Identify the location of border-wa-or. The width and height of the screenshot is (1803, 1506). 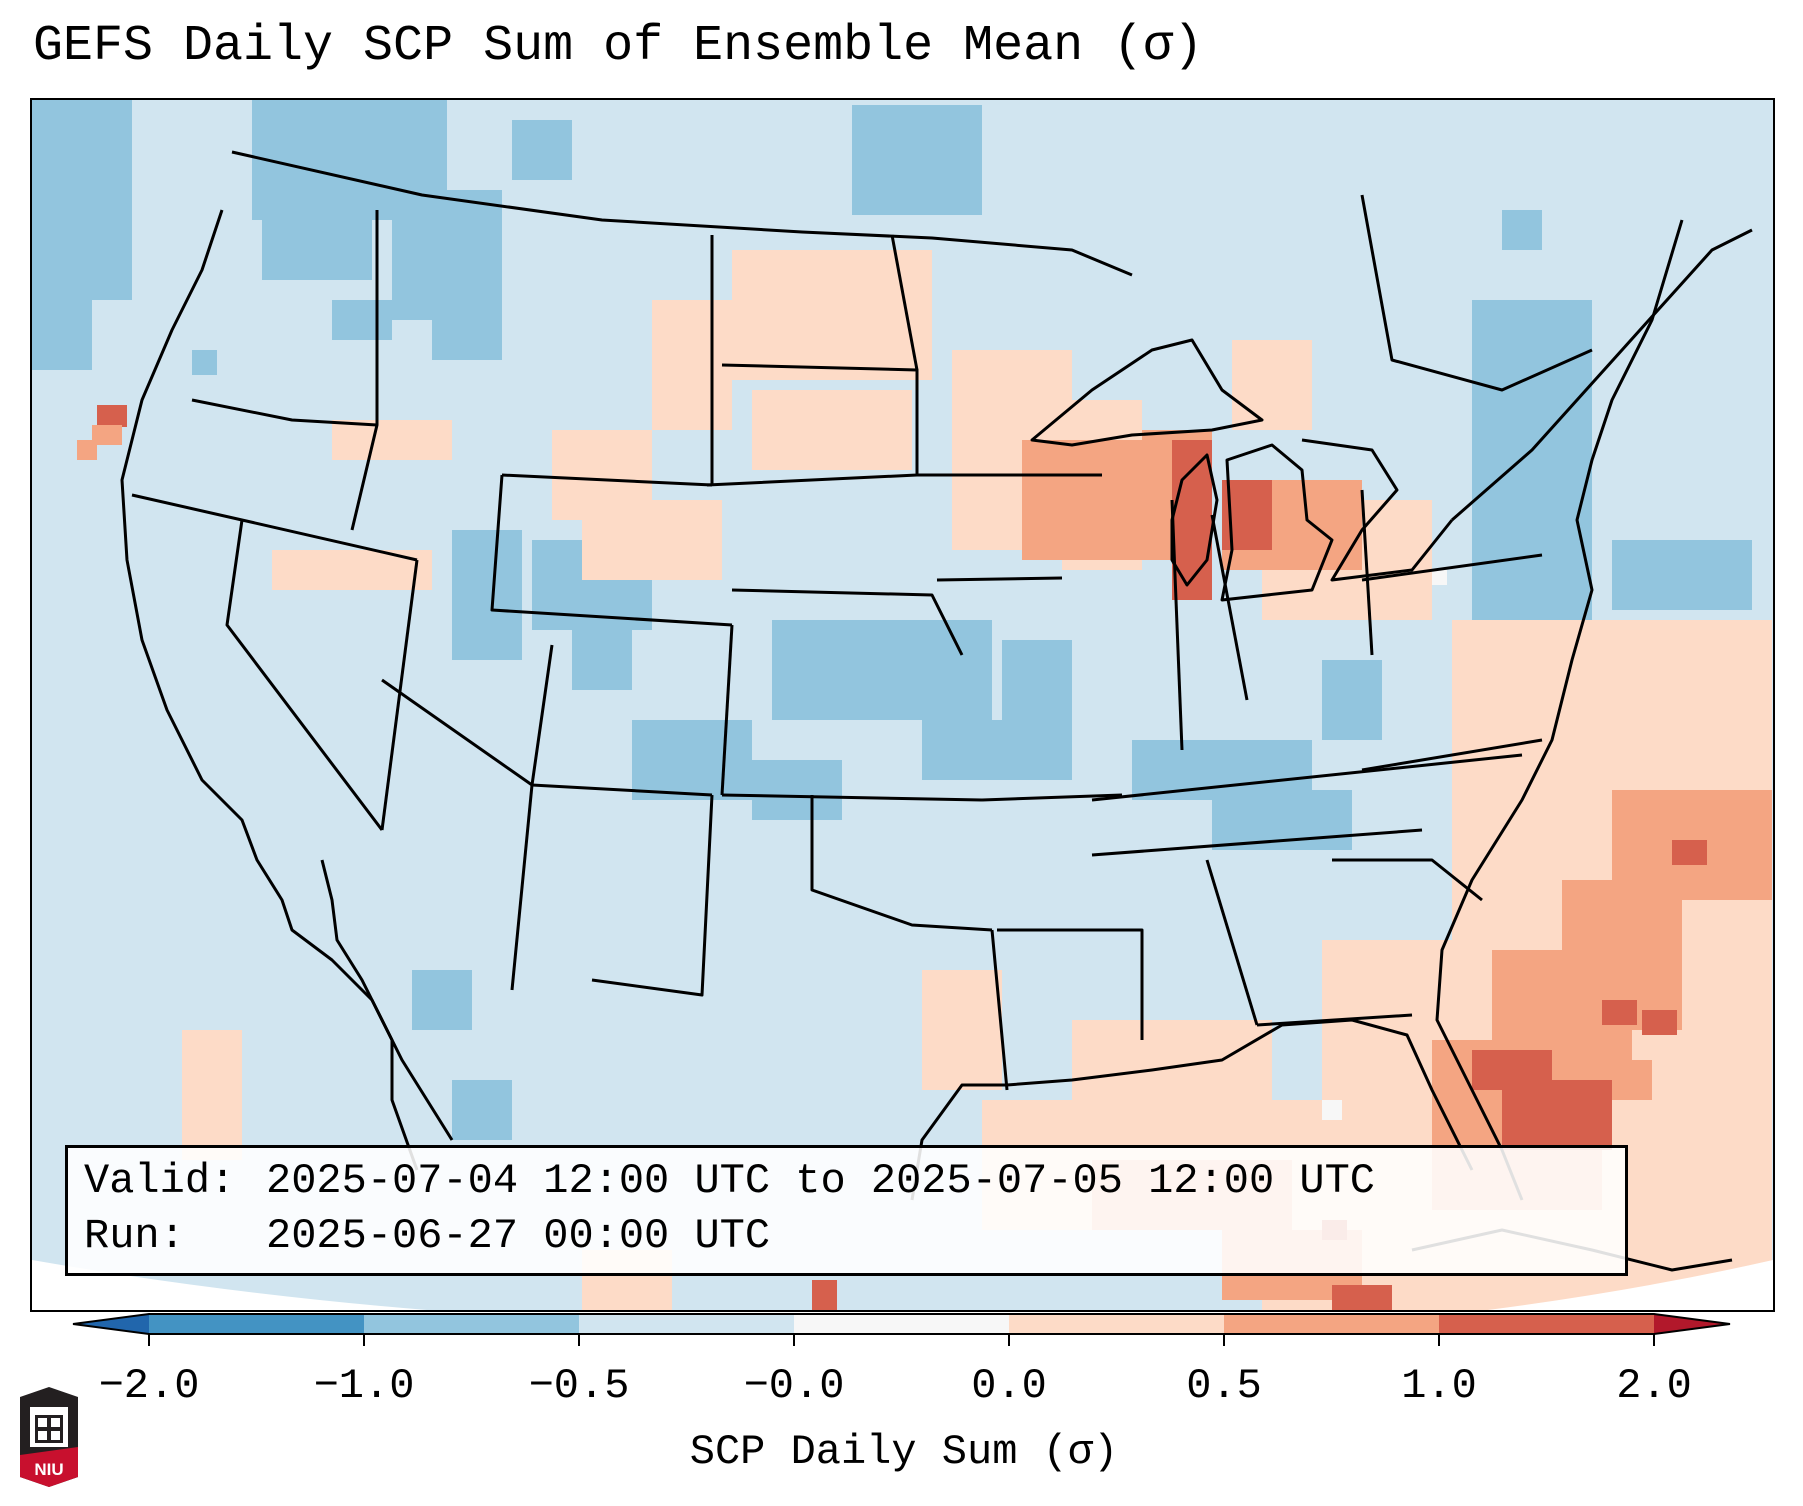
(284, 412).